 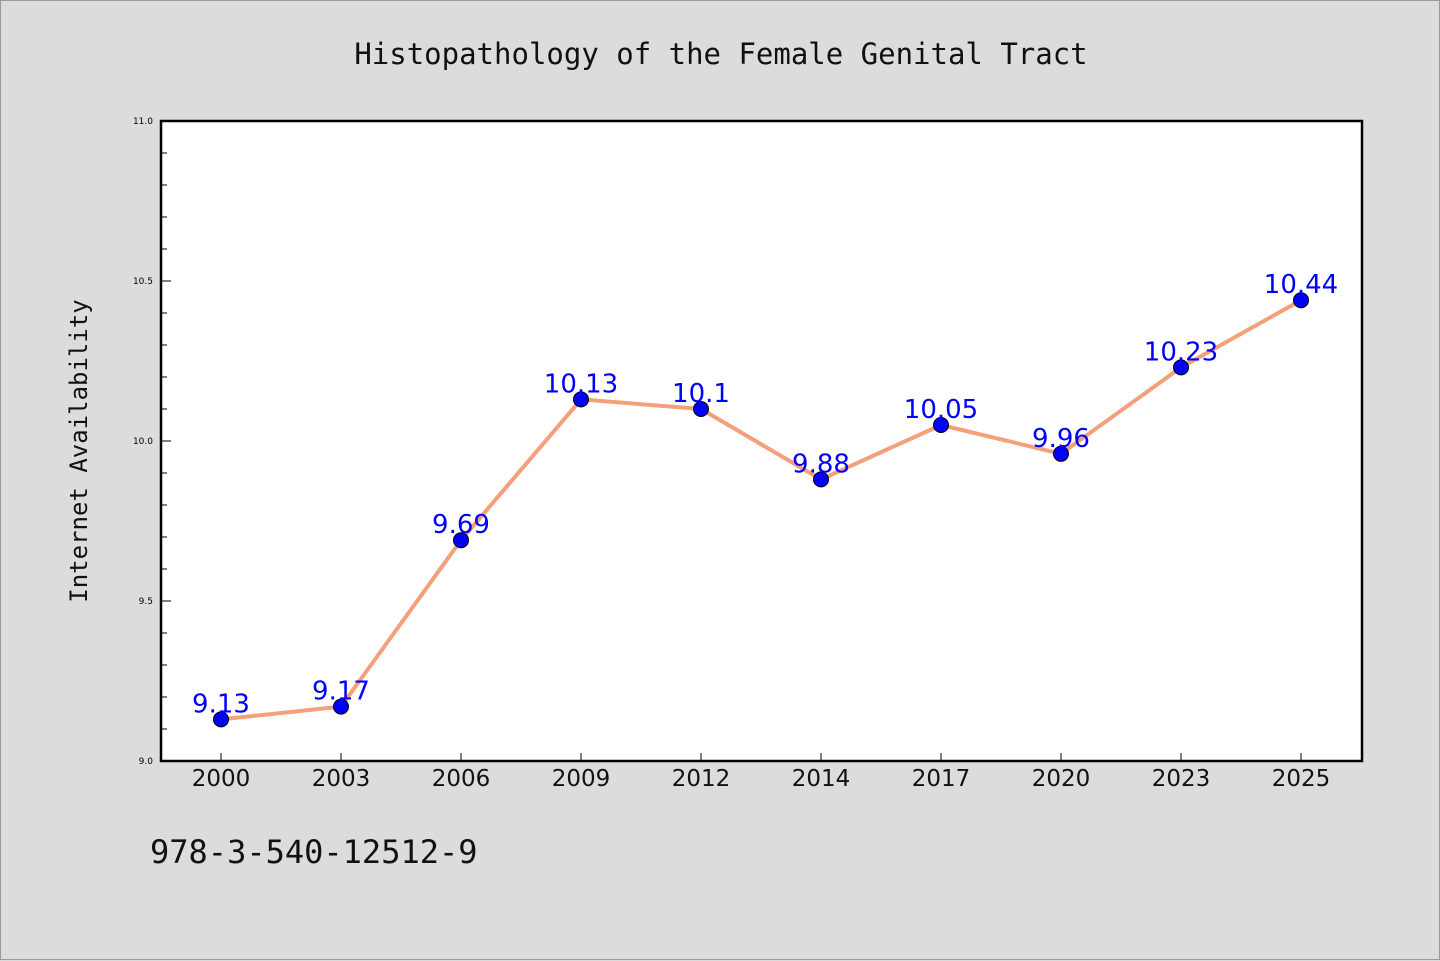 I want to click on data-label: 9.88, so click(x=821, y=464).